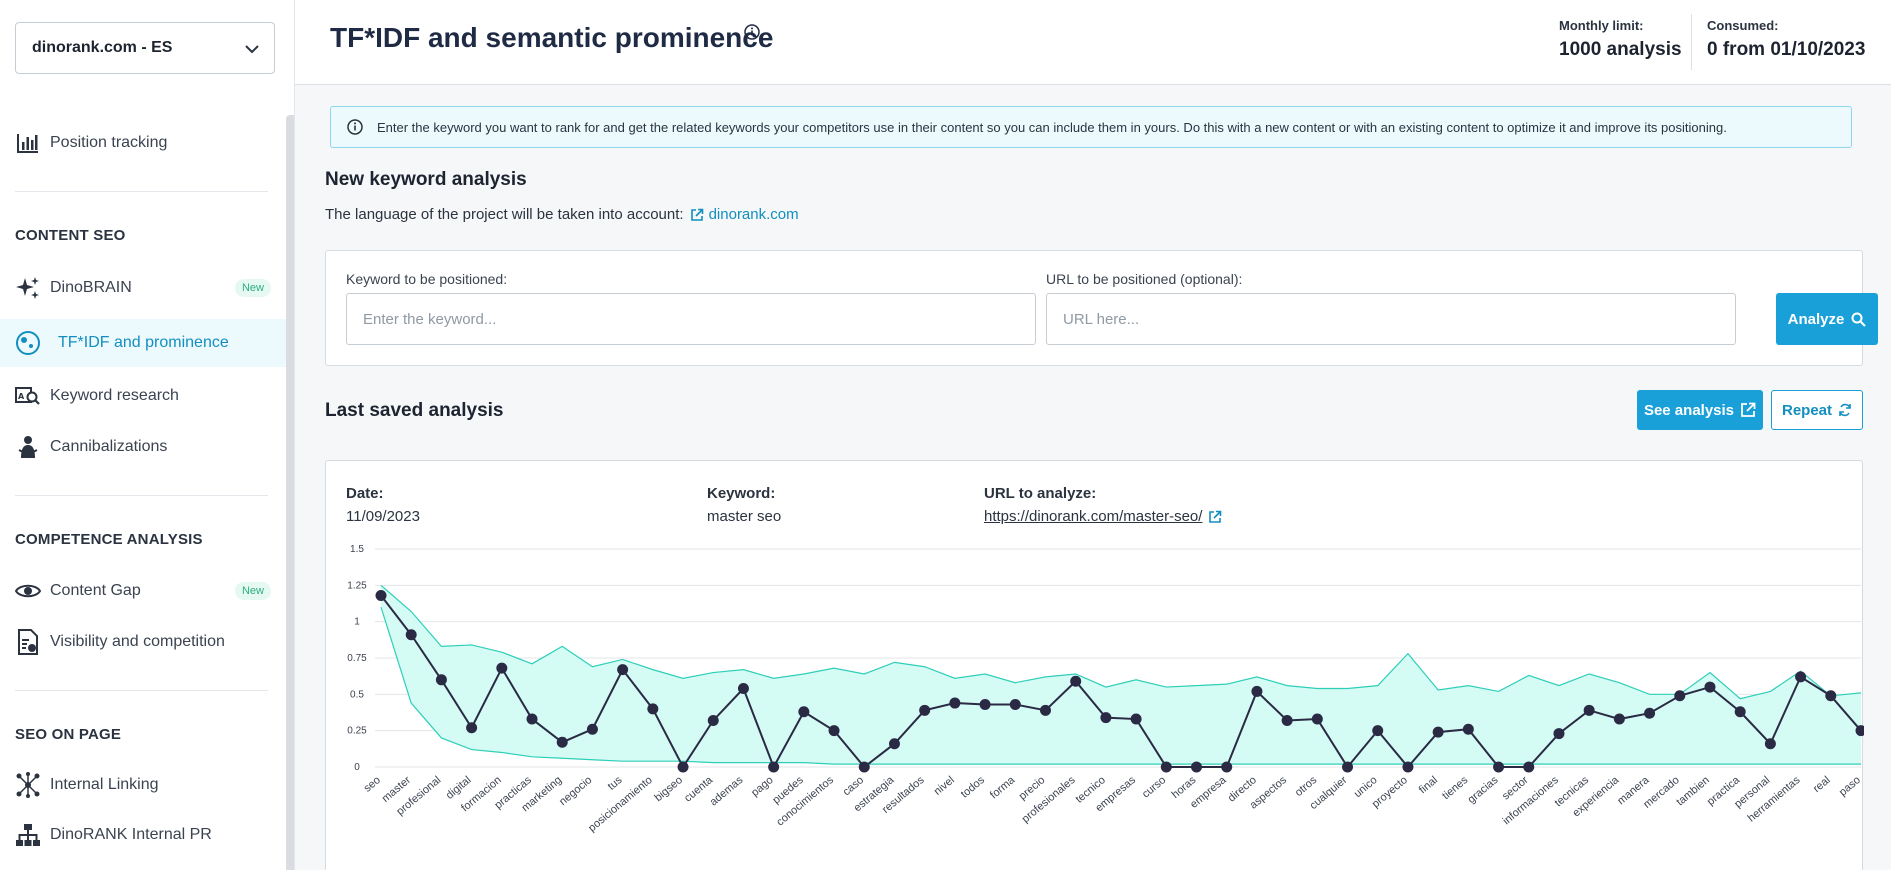 This screenshot has width=1891, height=870. I want to click on x-category-label: seo, so click(372, 784).